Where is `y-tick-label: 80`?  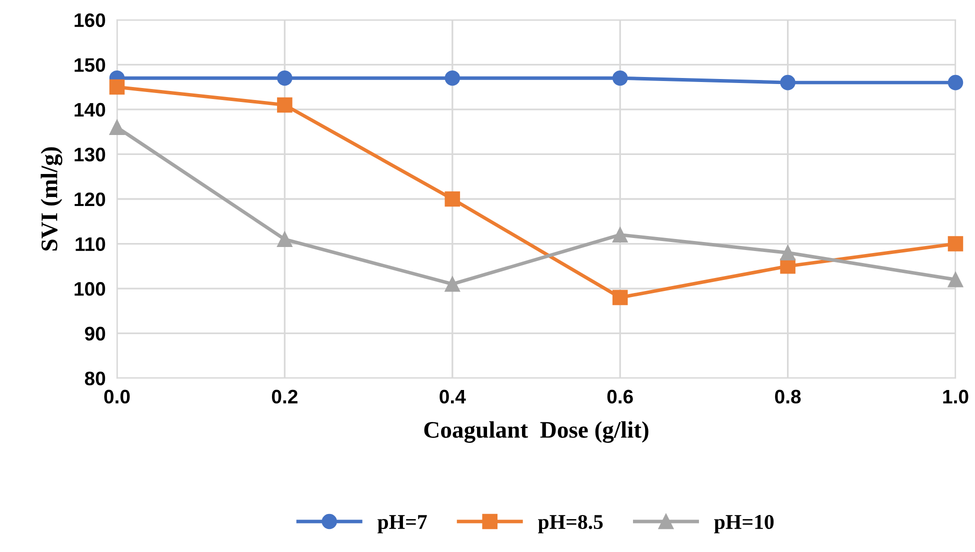
y-tick-label: 80 is located at coordinates (95, 379).